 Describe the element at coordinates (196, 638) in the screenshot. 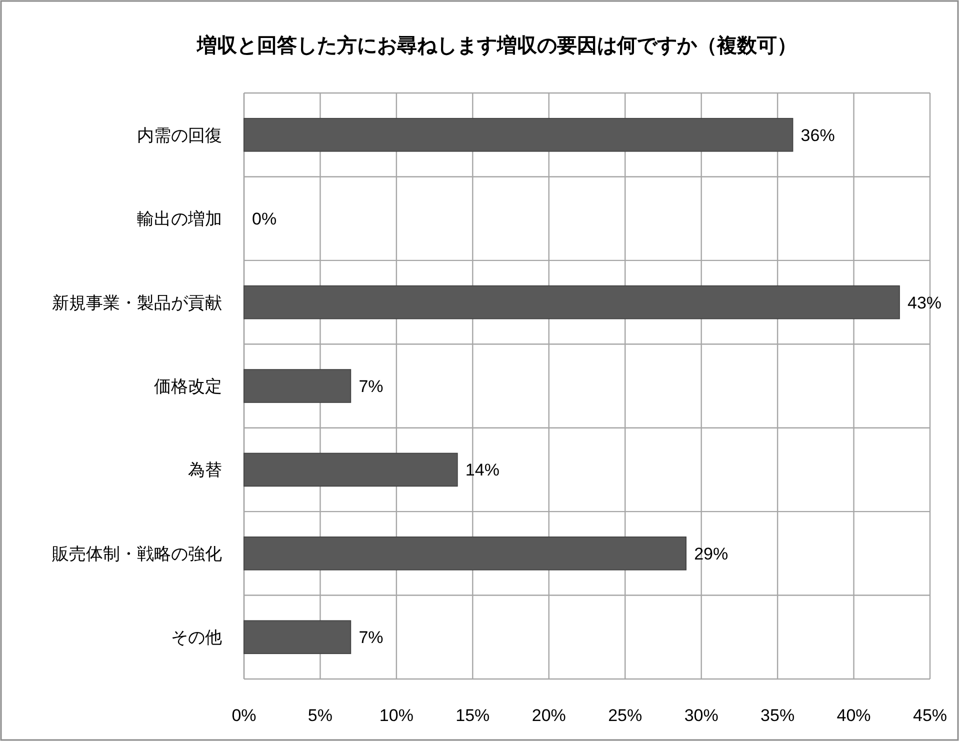

I see `y-tick-label: その他` at that location.